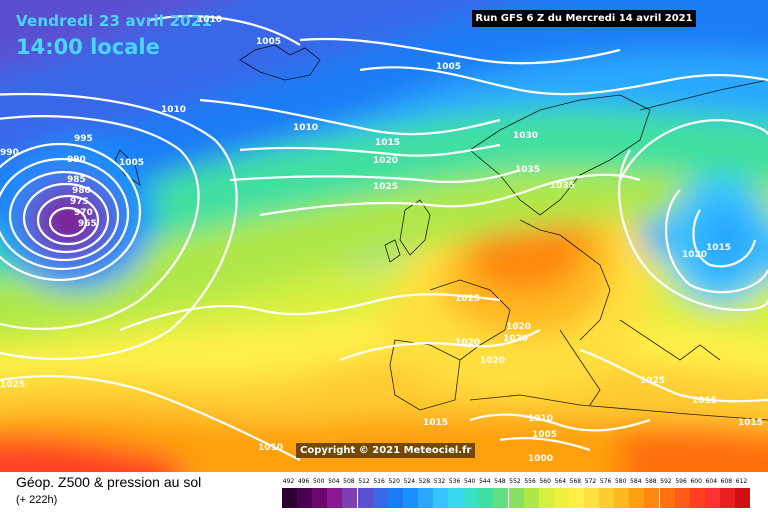 This screenshot has height=512, width=768. I want to click on scale-label: 584, so click(636, 481).